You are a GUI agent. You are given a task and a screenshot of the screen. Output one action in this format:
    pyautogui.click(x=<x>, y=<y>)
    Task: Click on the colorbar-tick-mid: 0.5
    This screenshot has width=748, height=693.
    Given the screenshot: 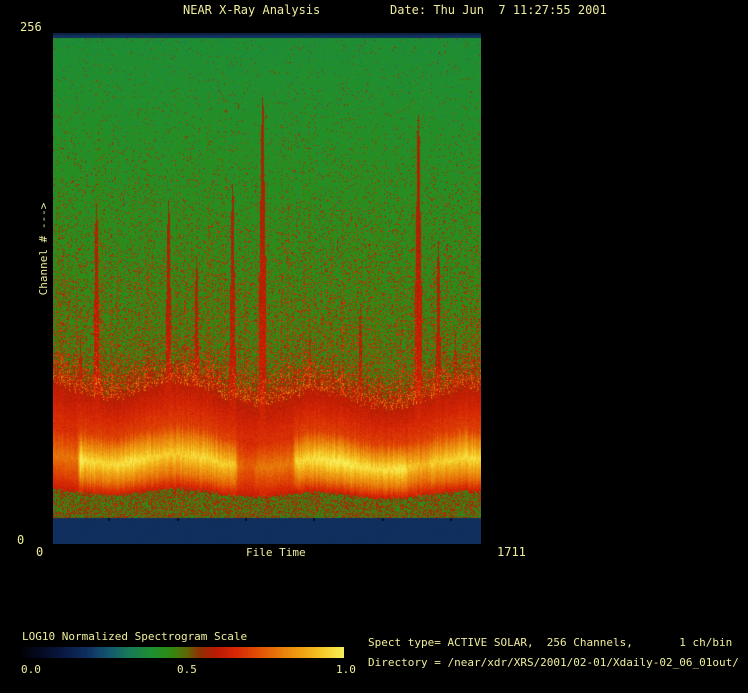 What is the action you would take?
    pyautogui.click(x=187, y=669)
    